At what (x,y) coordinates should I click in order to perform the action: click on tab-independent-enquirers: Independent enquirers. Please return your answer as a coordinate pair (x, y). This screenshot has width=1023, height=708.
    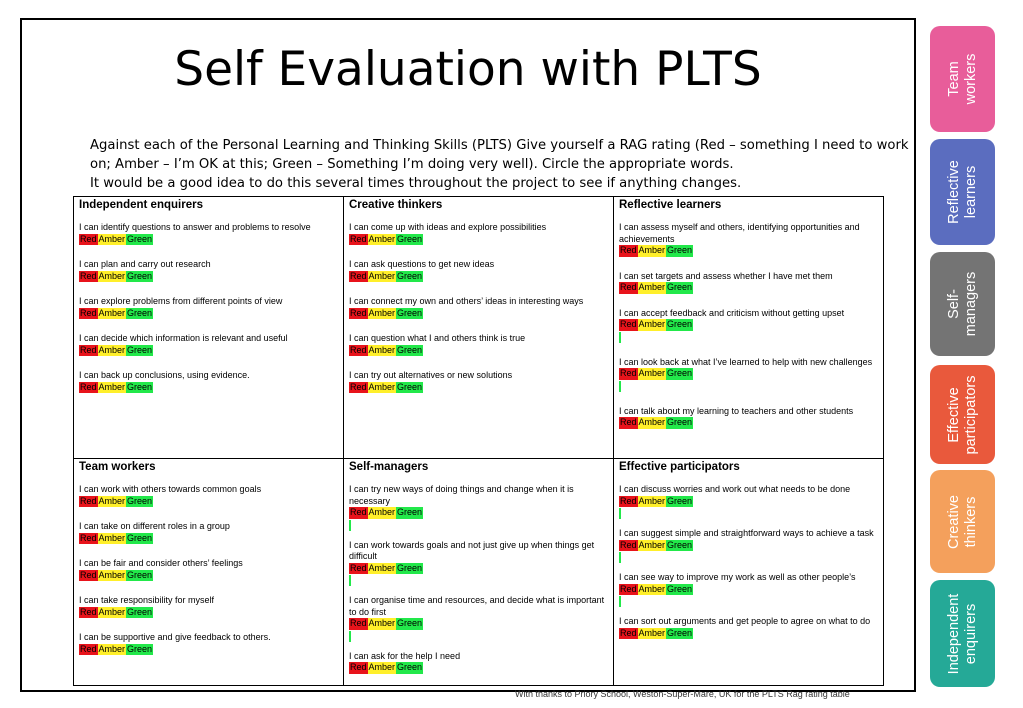
    Looking at the image, I should click on (962, 633).